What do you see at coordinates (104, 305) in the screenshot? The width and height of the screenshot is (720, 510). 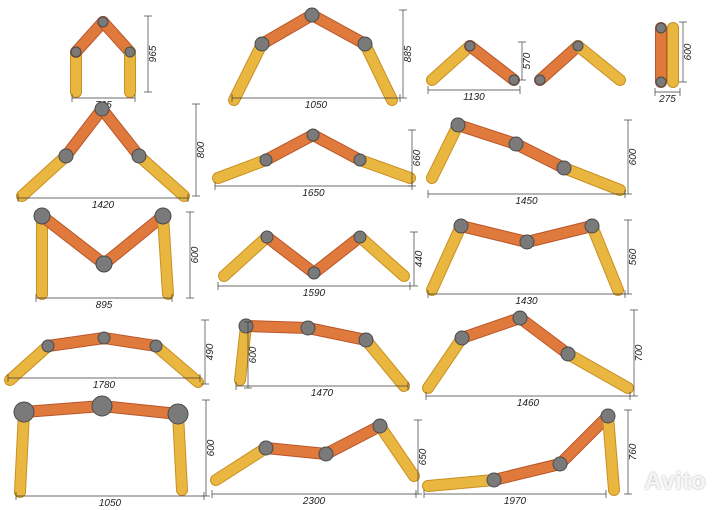 I see `width-label: 895` at bounding box center [104, 305].